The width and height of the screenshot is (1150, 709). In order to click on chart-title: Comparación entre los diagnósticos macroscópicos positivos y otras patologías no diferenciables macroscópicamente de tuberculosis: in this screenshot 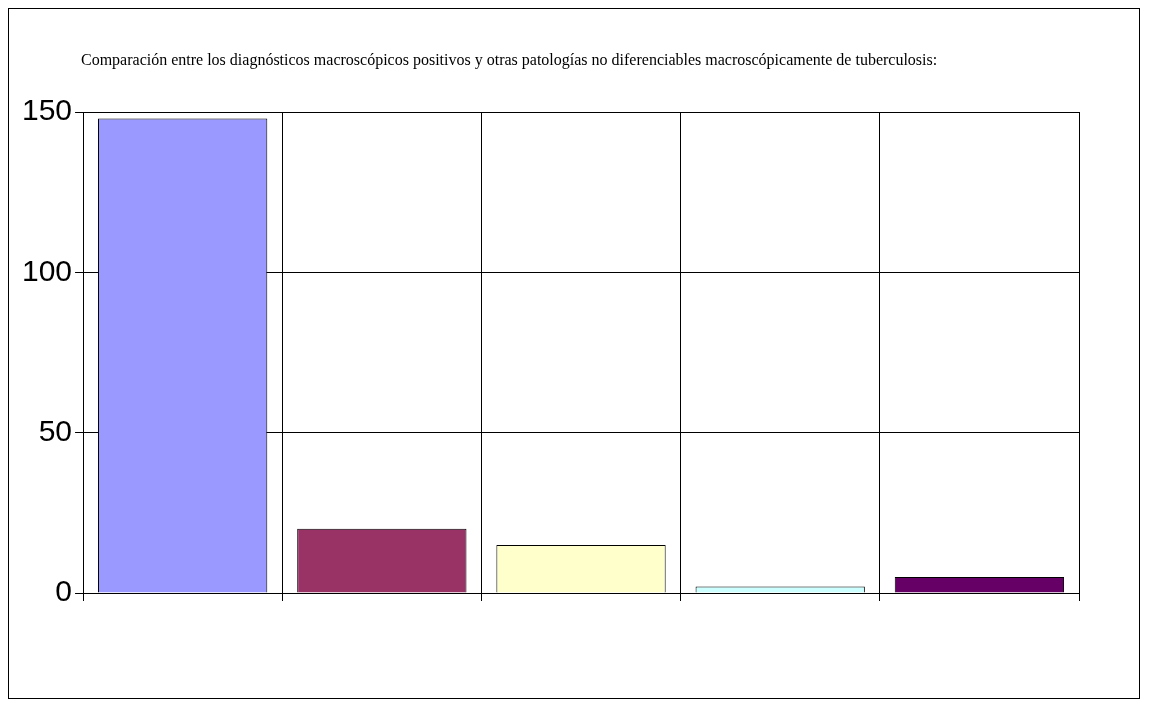, I will do `click(510, 60)`.